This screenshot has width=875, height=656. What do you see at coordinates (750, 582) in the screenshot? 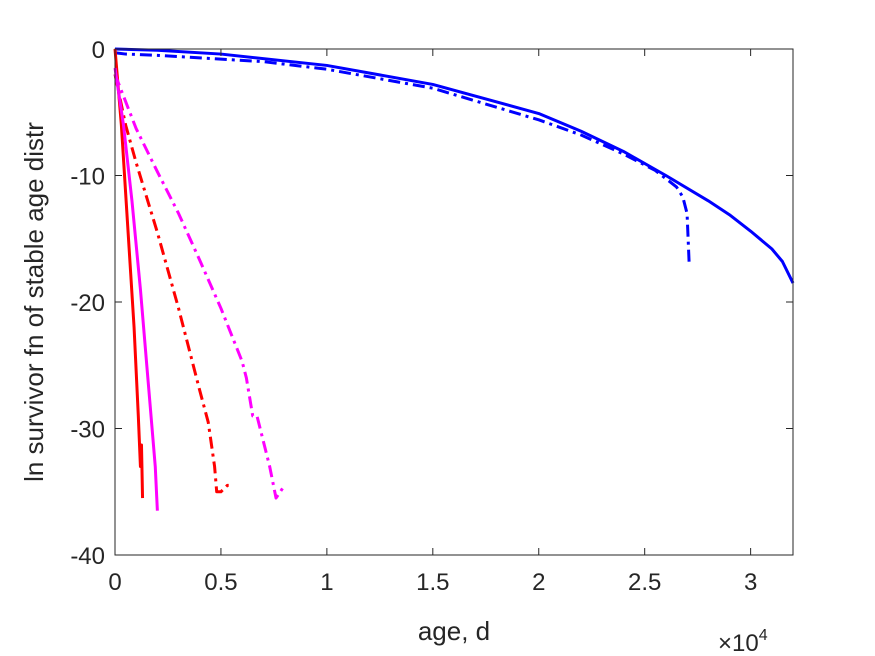
I see `x-tick-label: 3` at bounding box center [750, 582].